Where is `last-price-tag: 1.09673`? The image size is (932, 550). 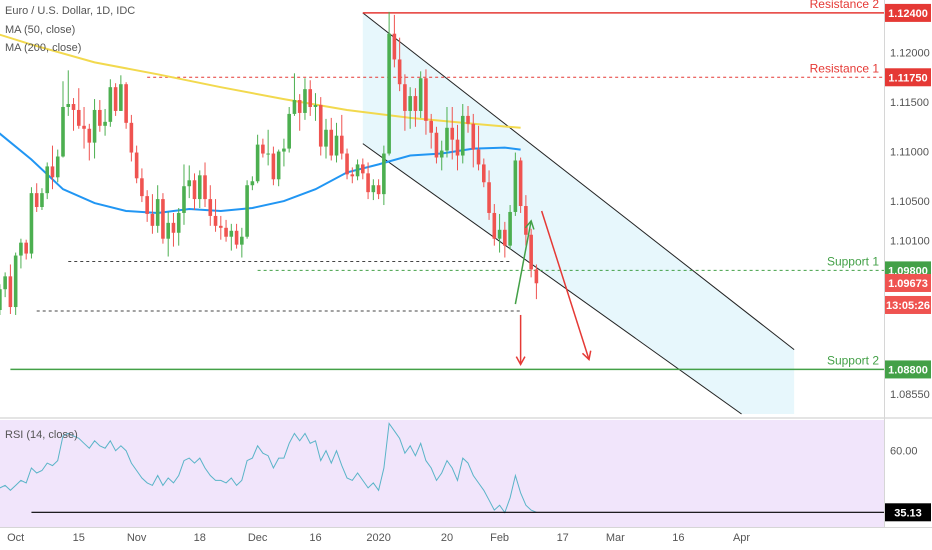 last-price-tag: 1.09673 is located at coordinates (908, 282).